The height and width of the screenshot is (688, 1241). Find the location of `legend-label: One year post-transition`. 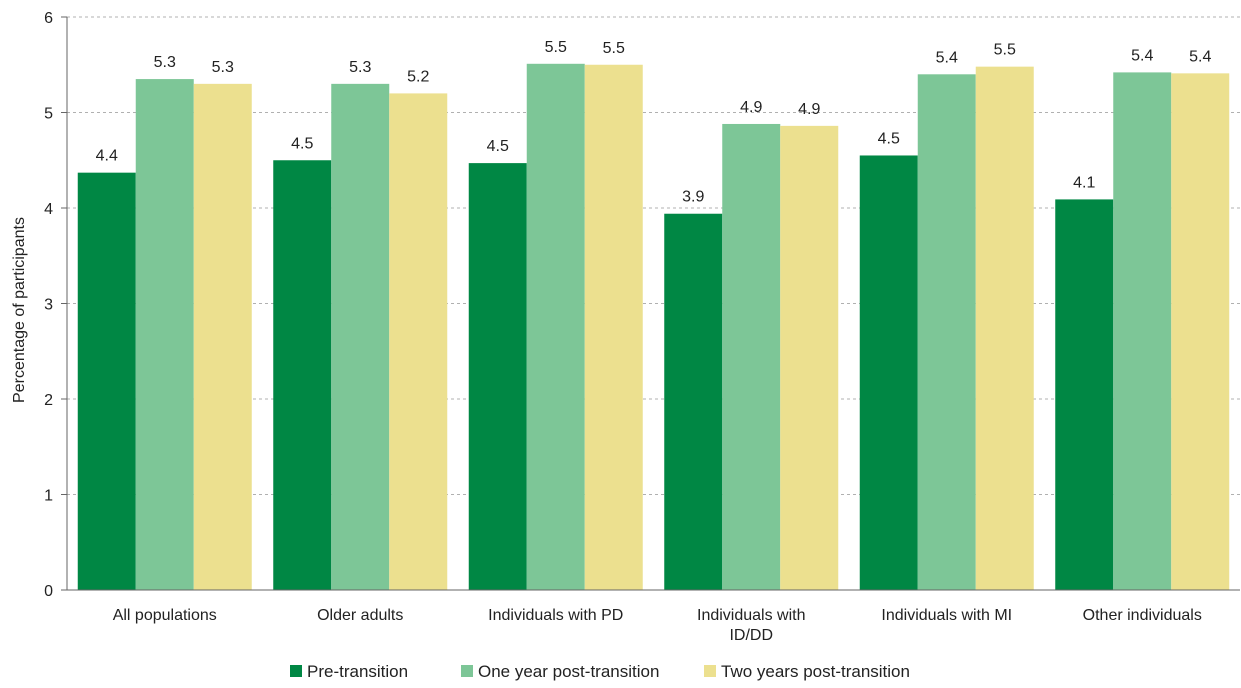

legend-label: One year post-transition is located at coordinates (568, 671).